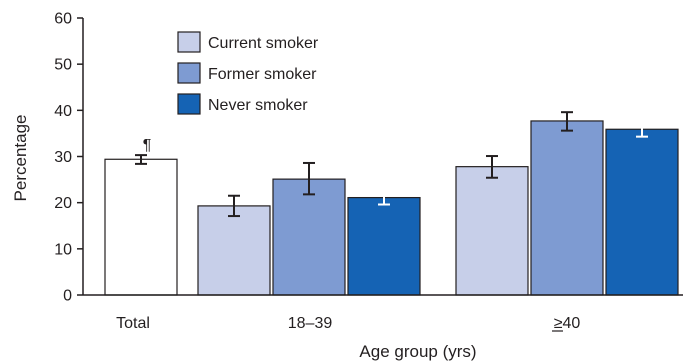 The height and width of the screenshot is (364, 683). I want to click on y-tick-label: 10, so click(63, 249).